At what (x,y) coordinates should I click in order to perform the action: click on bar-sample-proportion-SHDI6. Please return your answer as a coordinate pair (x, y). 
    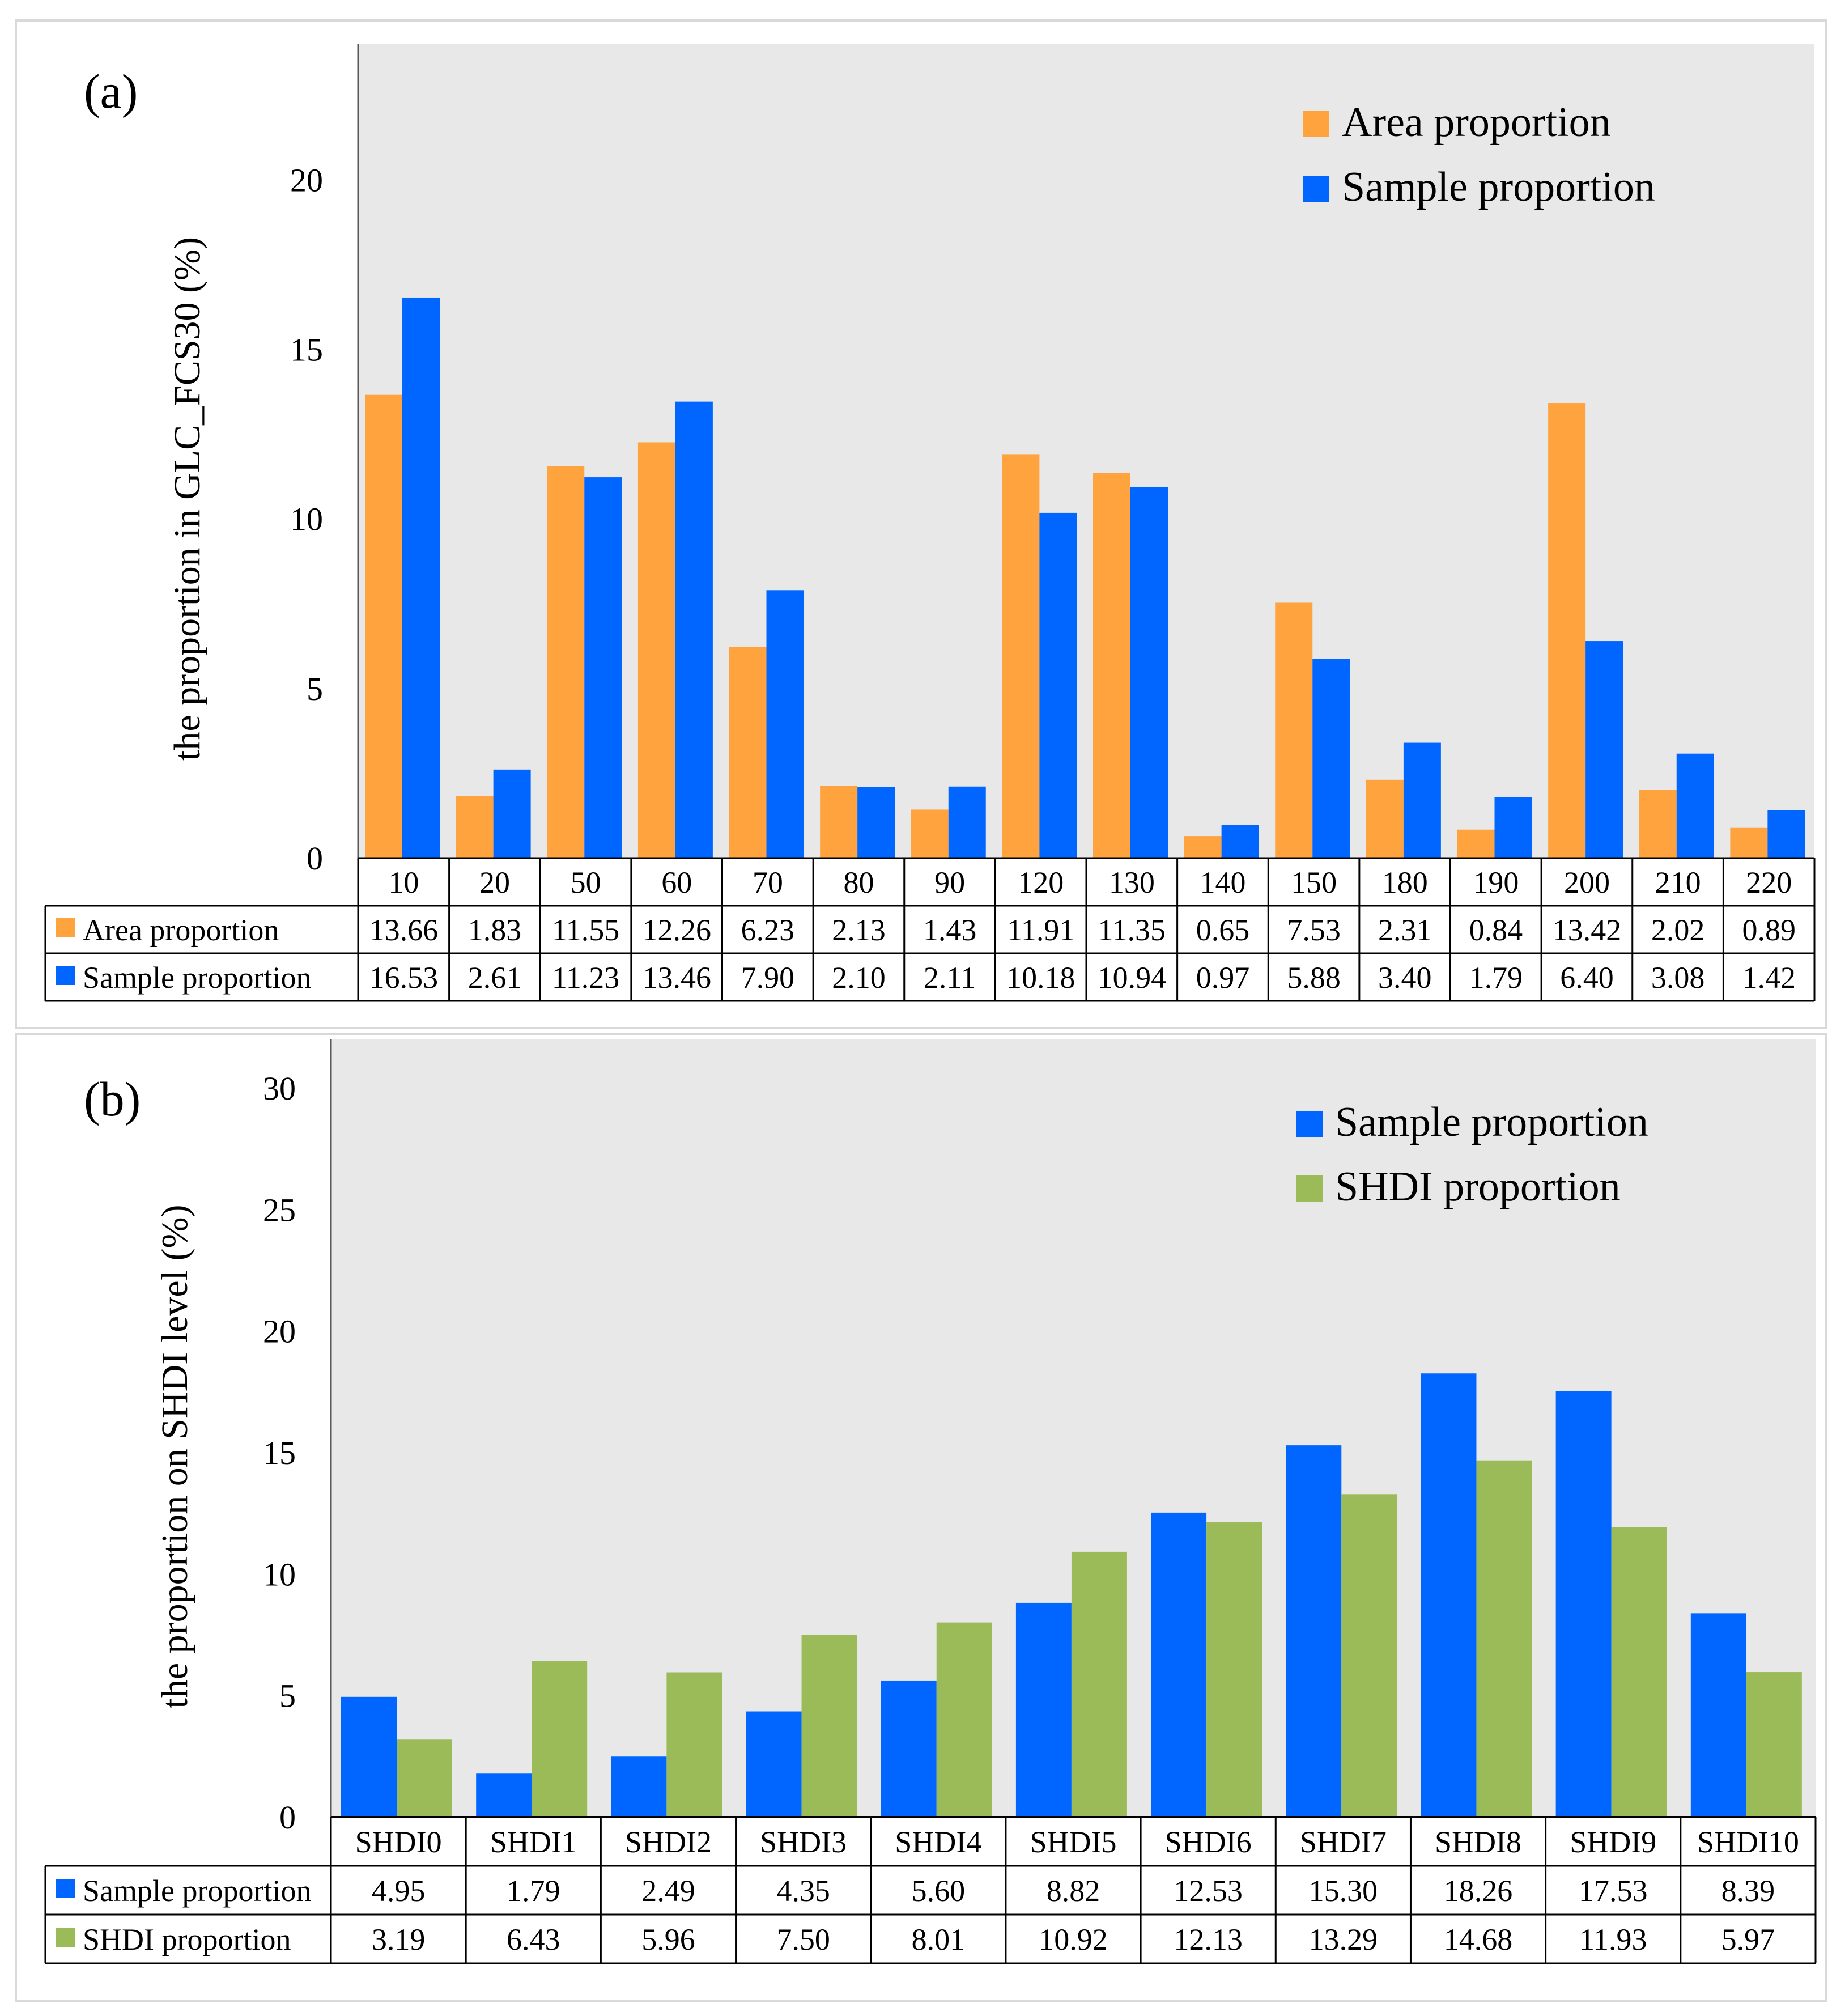
    Looking at the image, I should click on (1179, 1665).